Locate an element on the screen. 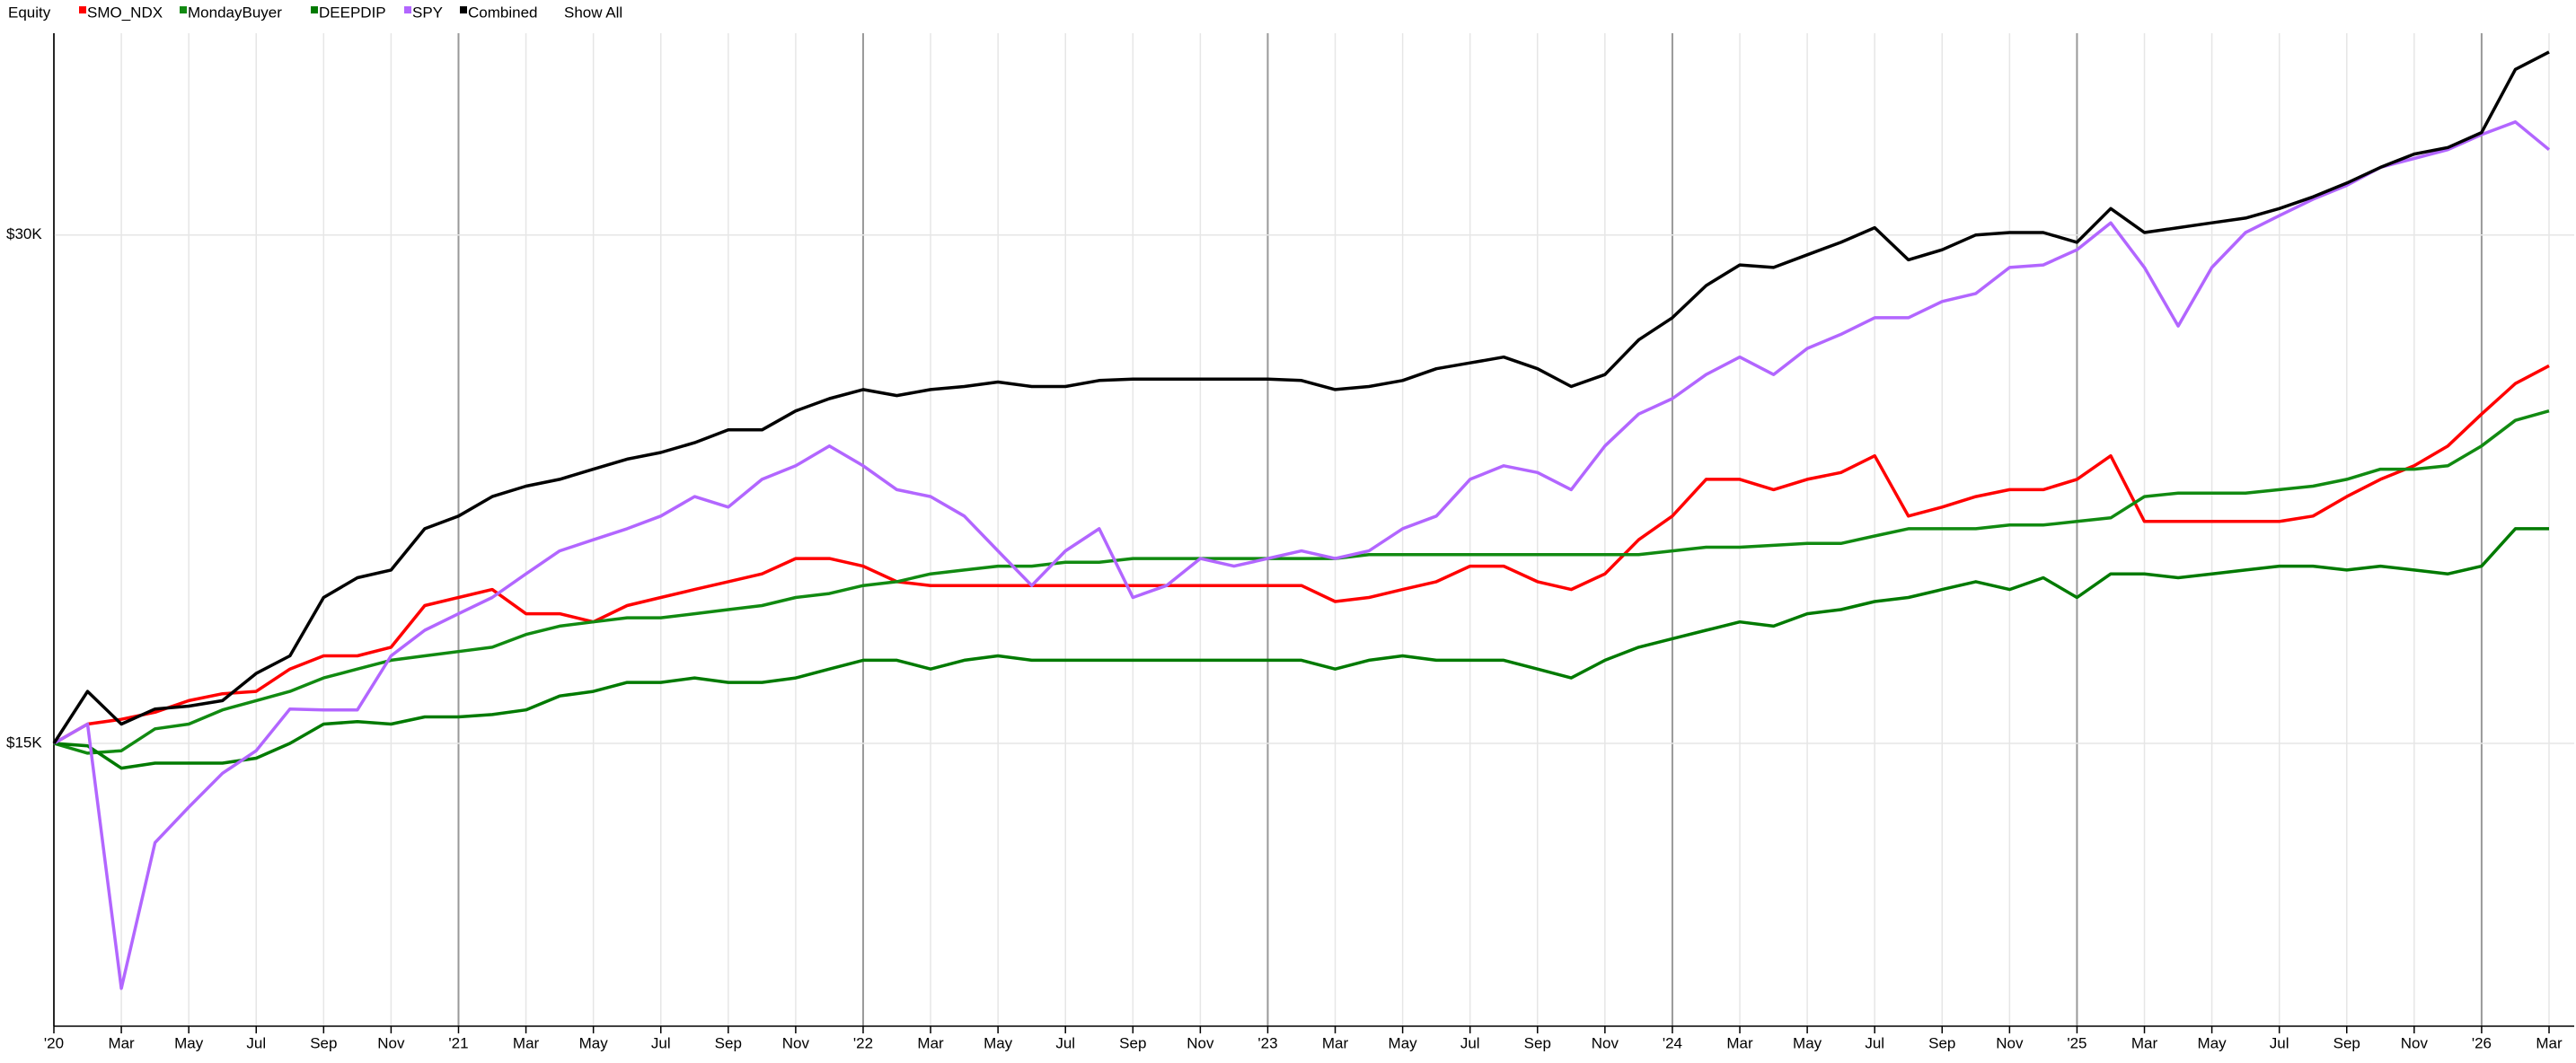 The height and width of the screenshot is (1063, 2576). x-tick-label: '25 is located at coordinates (2076, 1042).